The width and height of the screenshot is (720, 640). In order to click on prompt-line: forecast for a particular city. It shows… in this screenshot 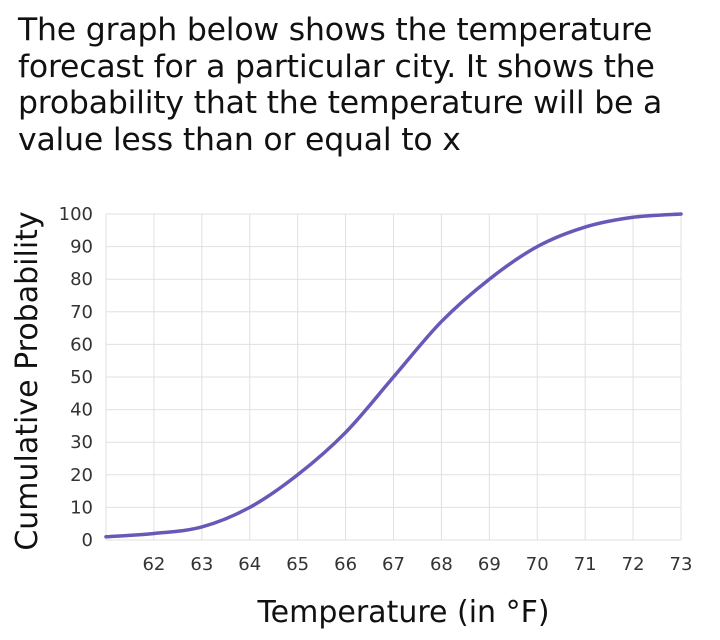, I will do `click(336, 66)`.